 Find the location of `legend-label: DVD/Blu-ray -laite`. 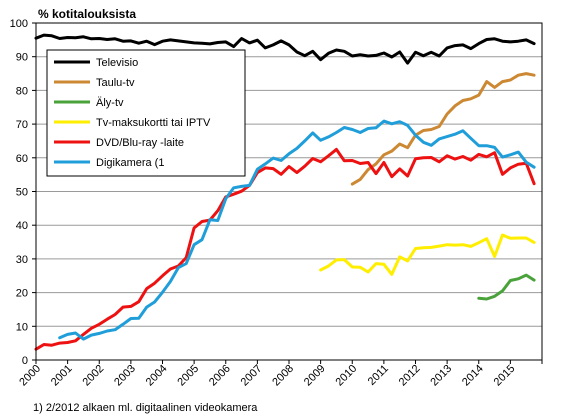

legend-label: DVD/Blu-ray -laite is located at coordinates (140, 143).